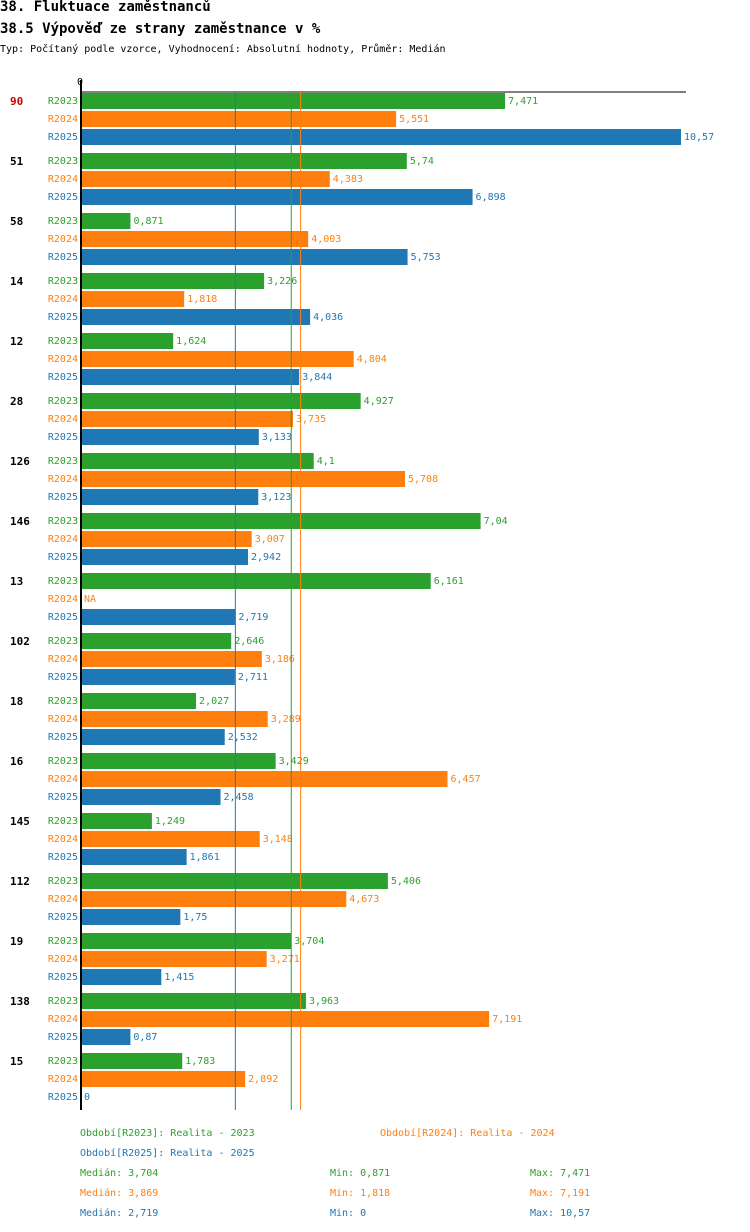 This screenshot has height=1232, width=750. What do you see at coordinates (17, 281) in the screenshot?
I see `group-label: 14` at bounding box center [17, 281].